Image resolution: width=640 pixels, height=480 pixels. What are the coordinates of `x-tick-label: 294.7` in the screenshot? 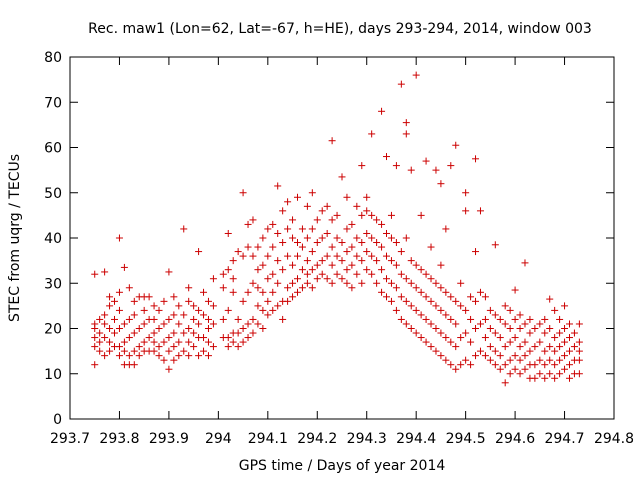 It's located at (564, 439).